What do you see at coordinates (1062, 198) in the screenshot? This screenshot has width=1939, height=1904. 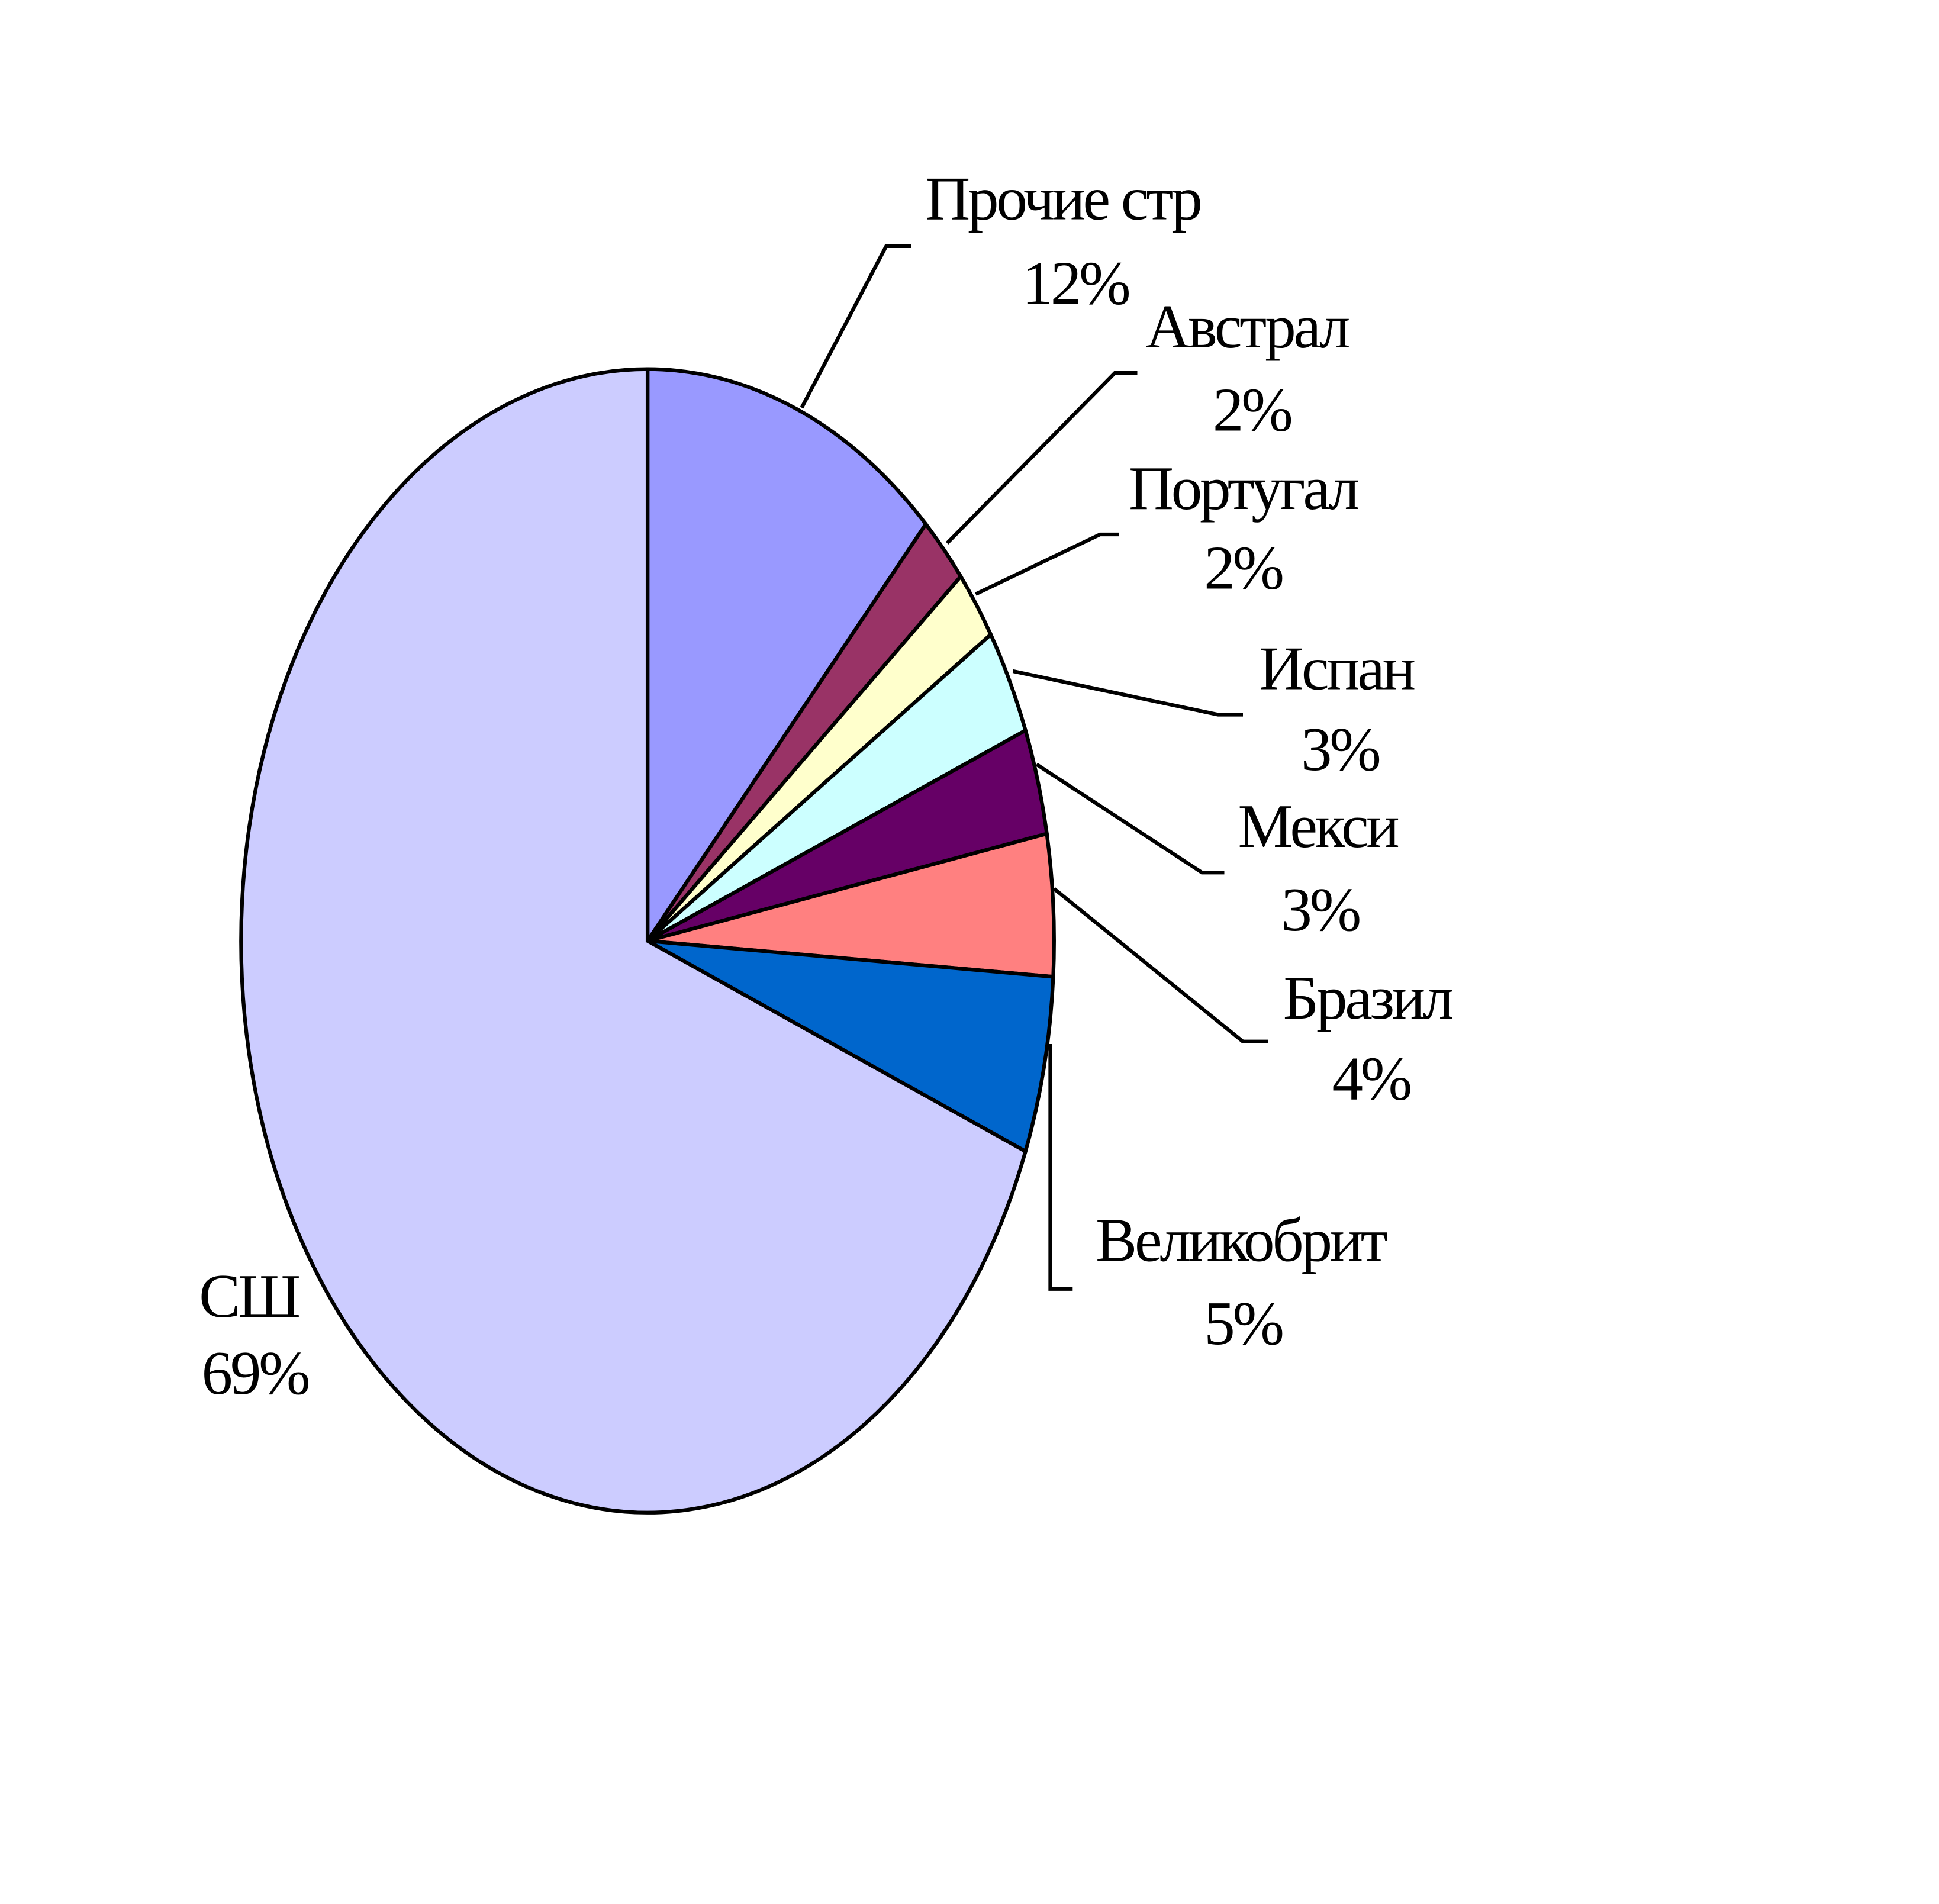 I see `slice-label: Прочие стр` at bounding box center [1062, 198].